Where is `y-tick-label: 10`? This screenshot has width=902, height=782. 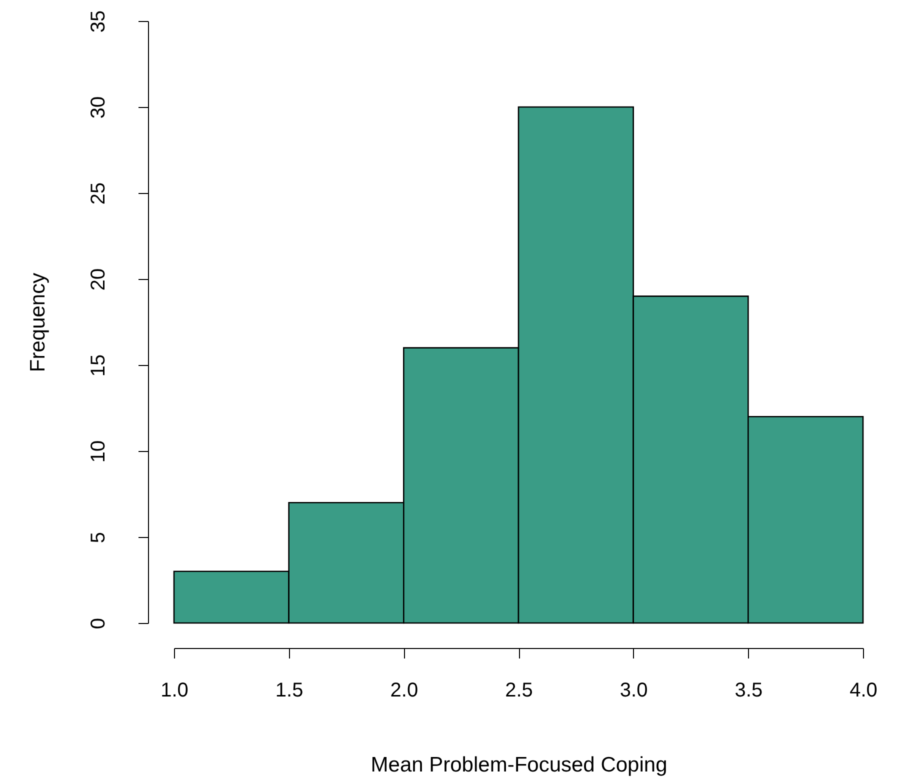
y-tick-label: 10 is located at coordinates (99, 451).